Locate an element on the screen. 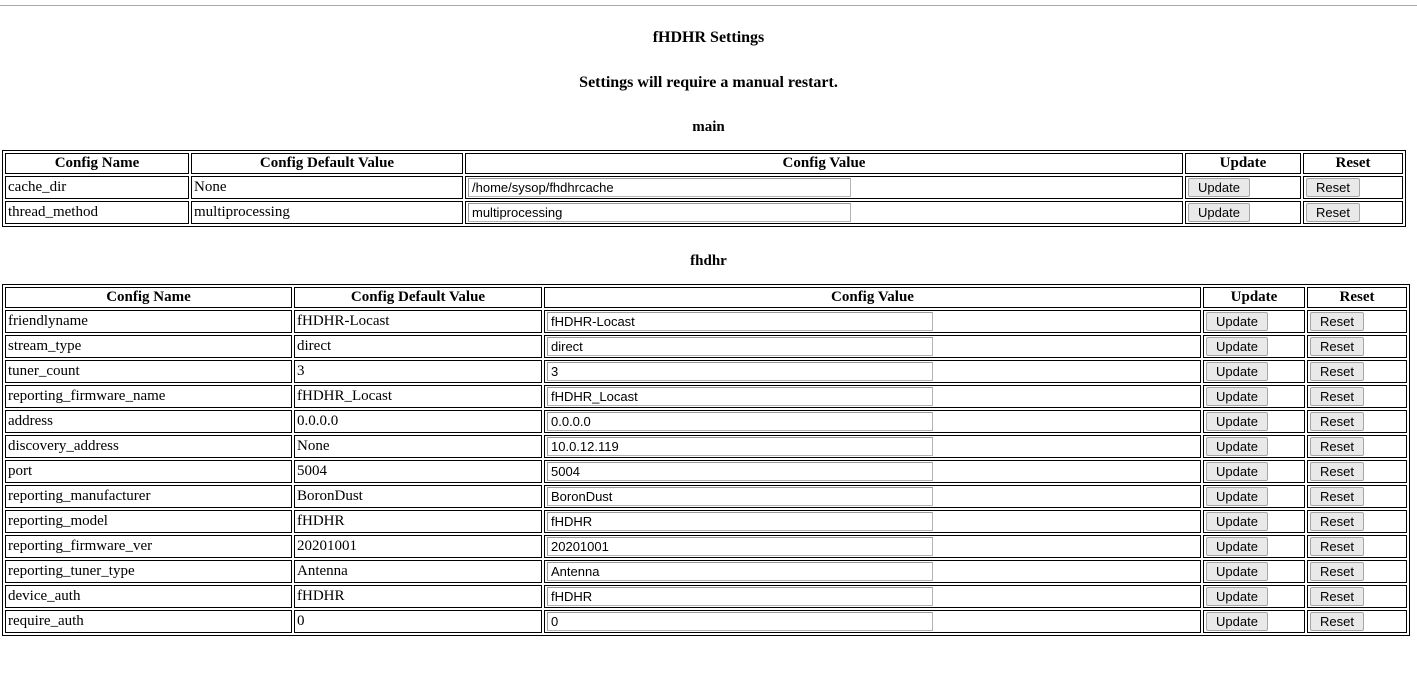 Image resolution: width=1417 pixels, height=675 pixels. config-name-cell: thread_method is located at coordinates (97, 212).